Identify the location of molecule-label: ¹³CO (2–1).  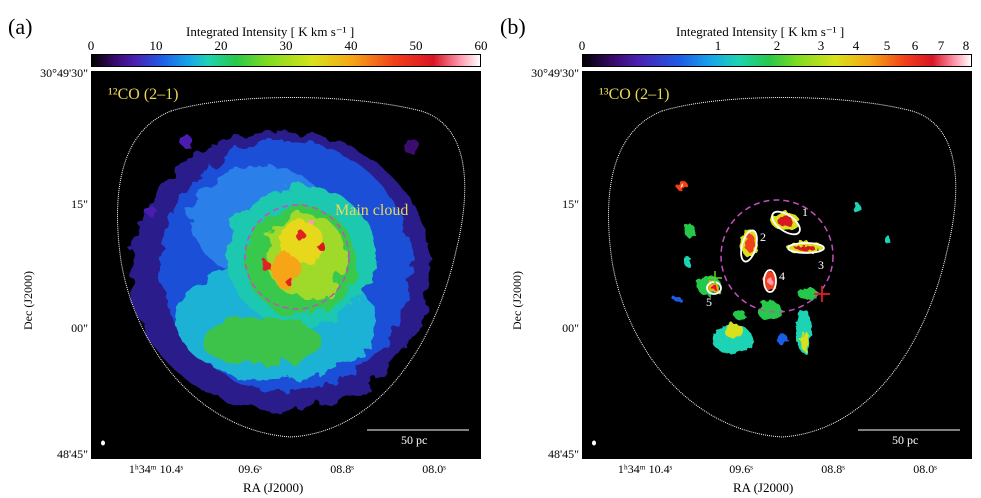
(634, 94).